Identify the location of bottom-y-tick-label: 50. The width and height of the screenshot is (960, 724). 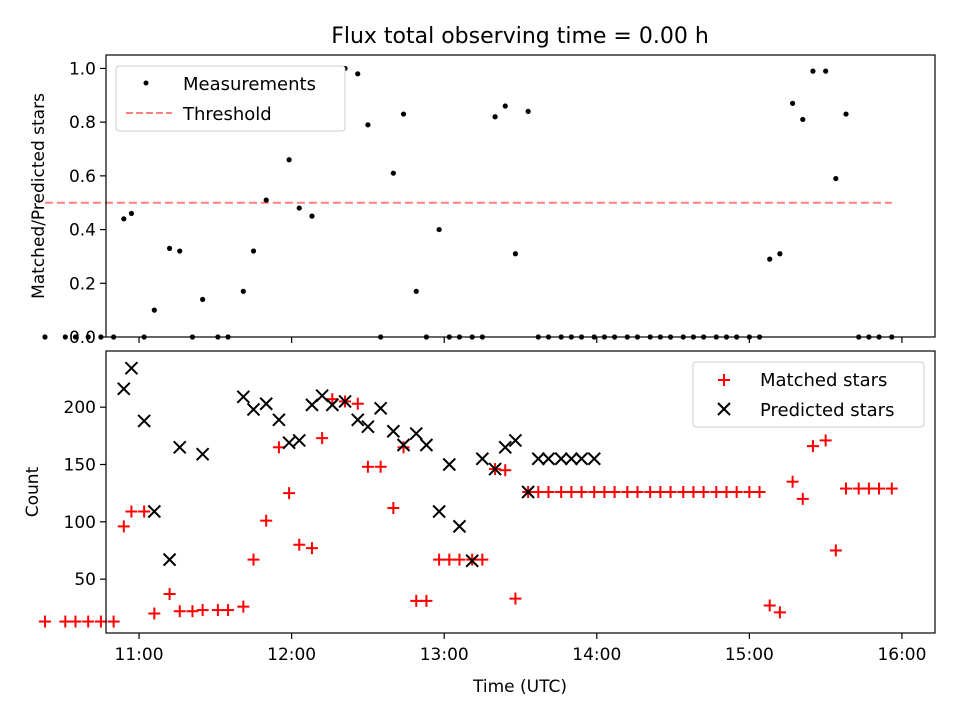
(85, 580).